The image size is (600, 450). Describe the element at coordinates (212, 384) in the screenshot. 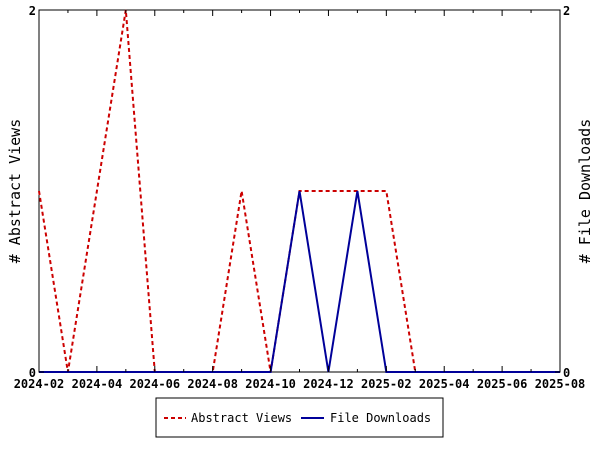

I see `x-tick-label: 2024-08` at that location.